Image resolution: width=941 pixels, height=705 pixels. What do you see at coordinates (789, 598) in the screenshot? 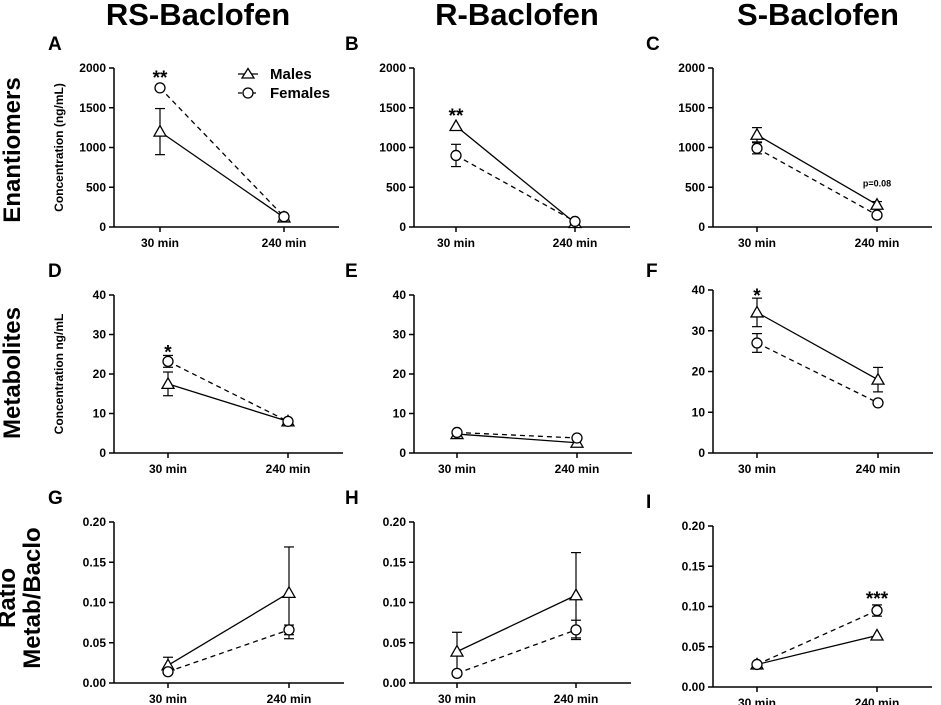
I see `panel-i: I 0.00 0.05 0.10 0.15 0.20 30 min 240 min ***` at bounding box center [789, 598].